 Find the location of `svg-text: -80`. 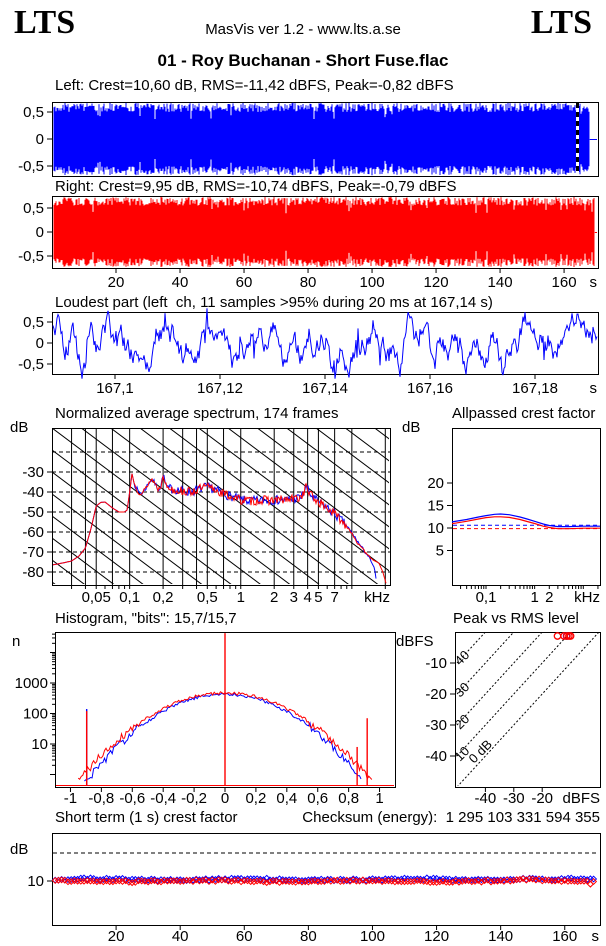

svg-text: -80 is located at coordinates (33, 572).